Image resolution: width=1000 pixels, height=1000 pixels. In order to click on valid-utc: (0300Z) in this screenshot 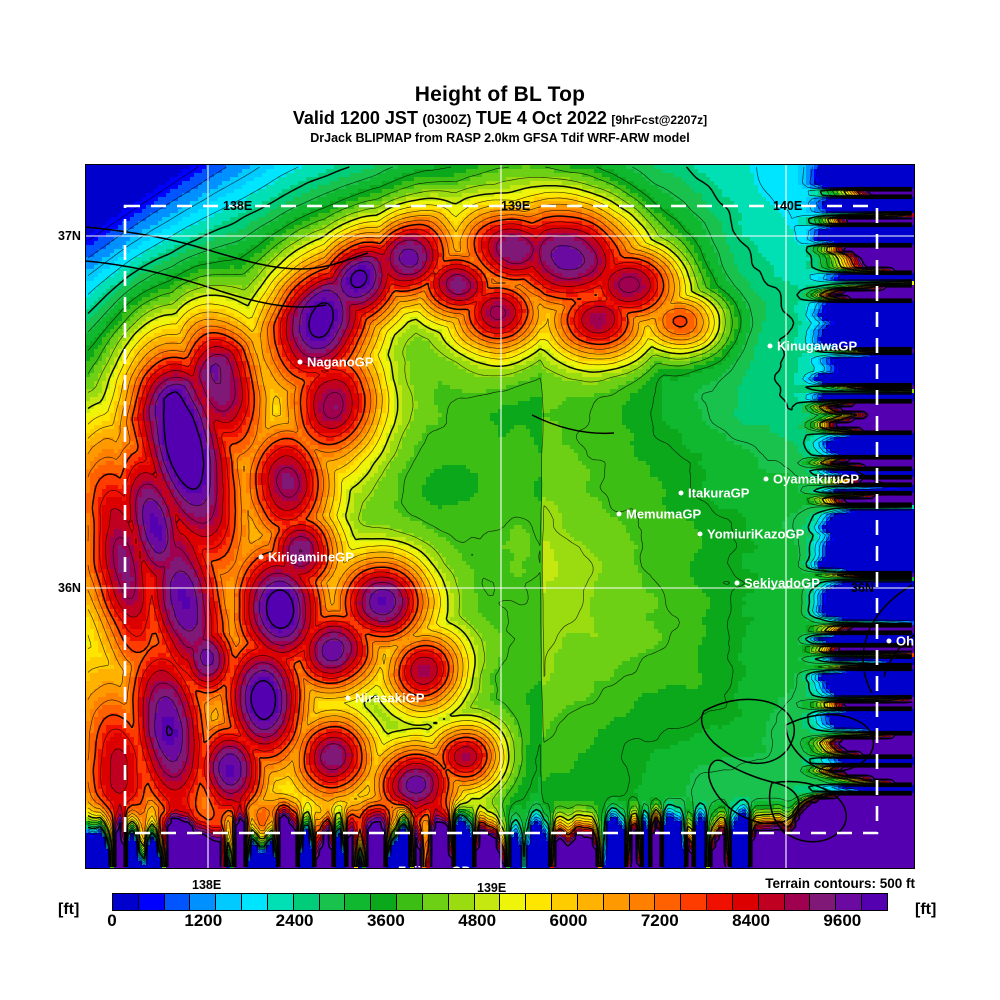, I will do `click(446, 119)`.